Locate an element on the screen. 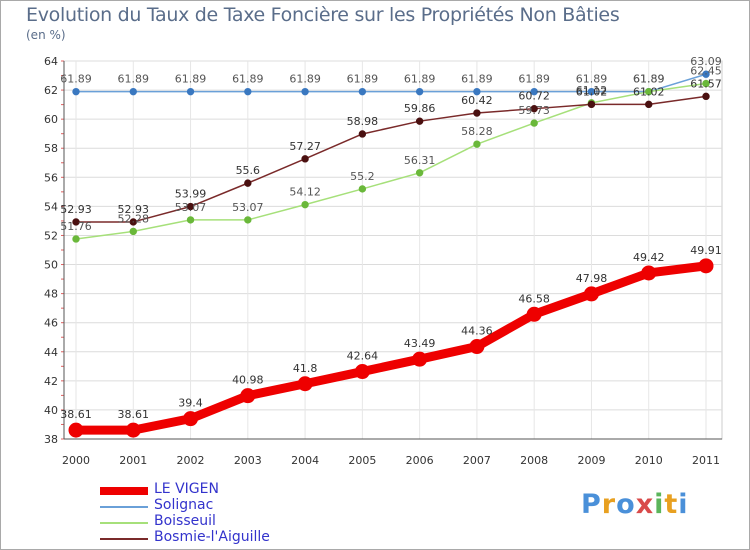 The width and height of the screenshot is (750, 550). data-label: 53.99 is located at coordinates (191, 194).